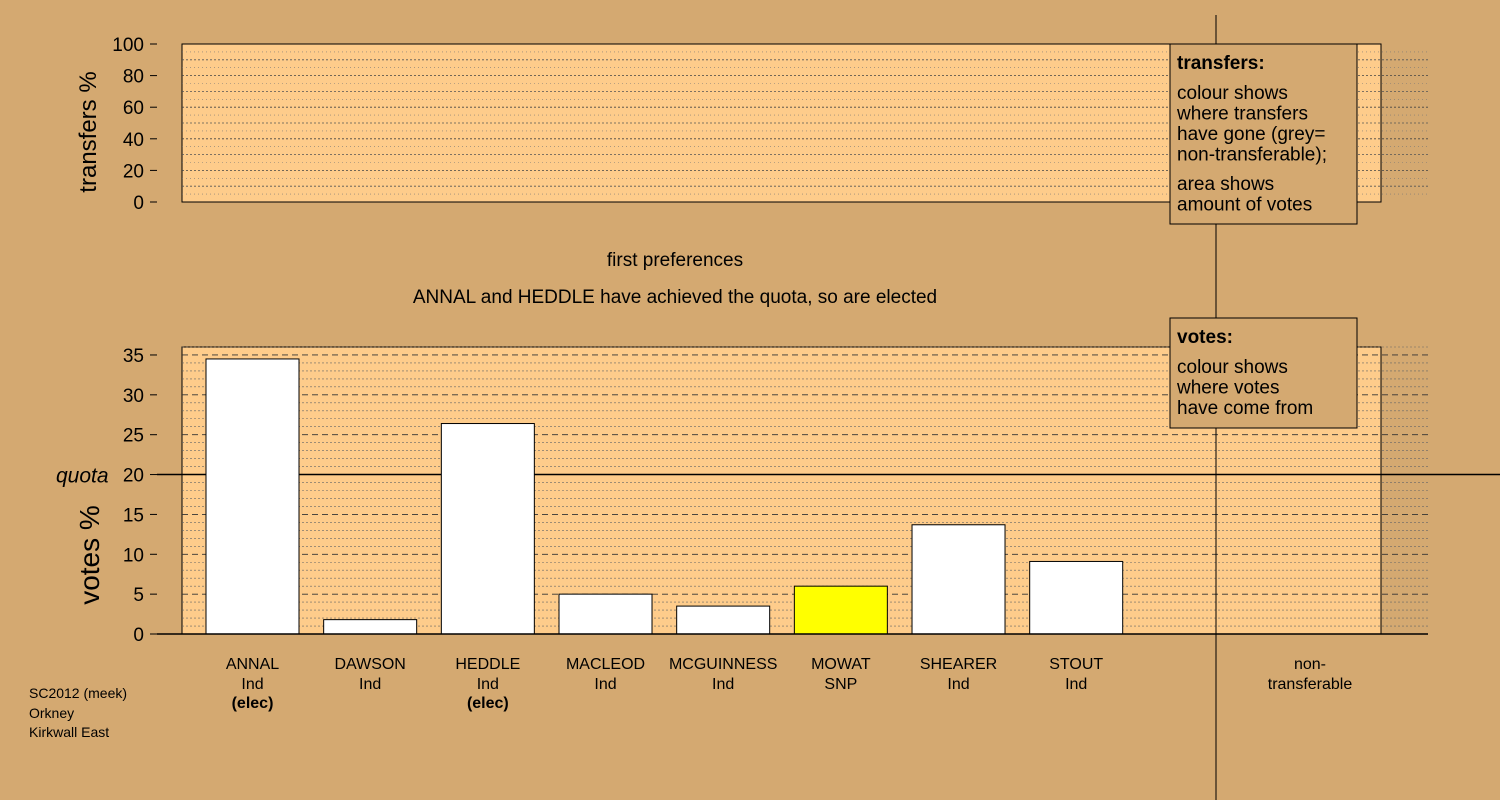  I want to click on nontransferable-label: transferable, so click(1310, 684).